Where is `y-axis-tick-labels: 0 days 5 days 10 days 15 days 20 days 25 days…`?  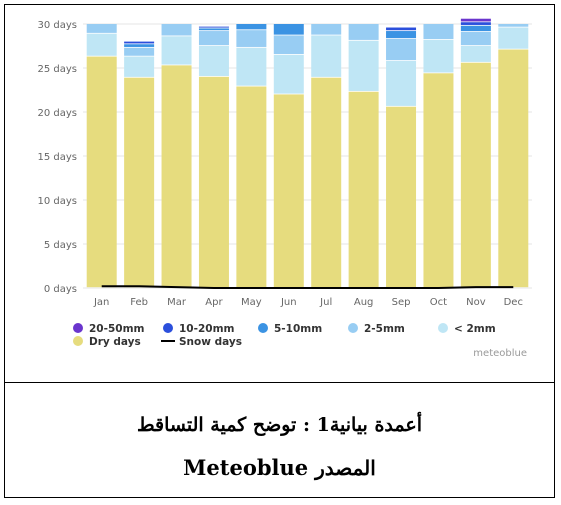 y-axis-tick-labels: 0 days 5 days 10 days 15 days 20 days 25 days… is located at coordinates (57, 157).